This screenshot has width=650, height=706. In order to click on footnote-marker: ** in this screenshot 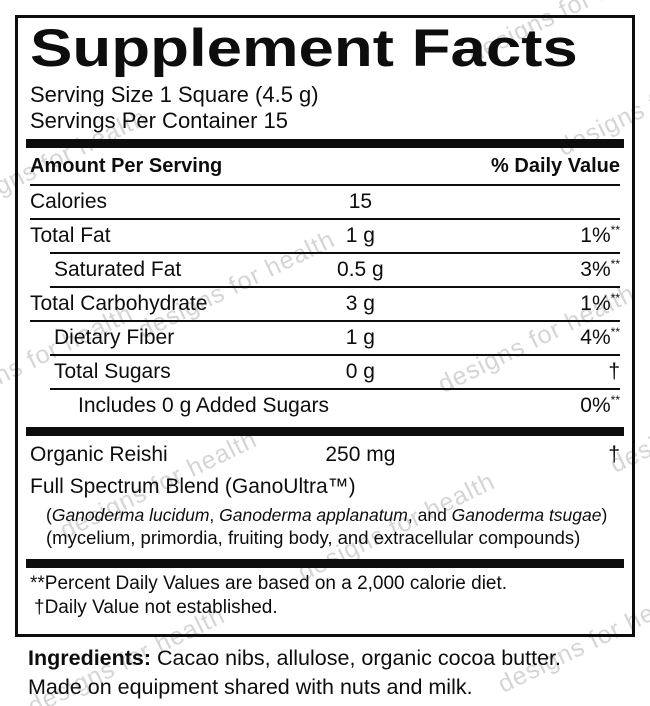, I will do `click(37, 583)`.